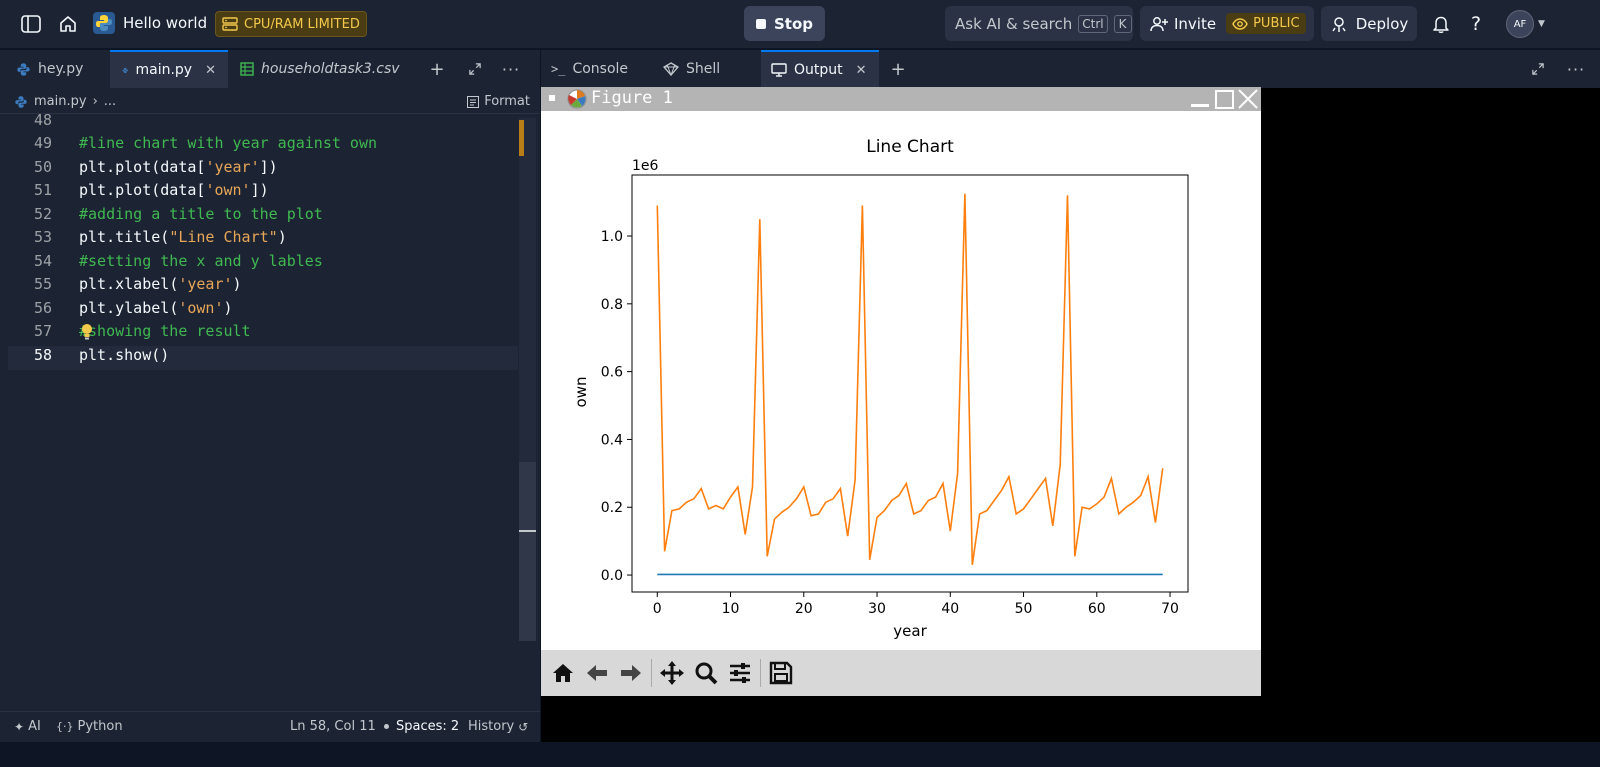 Image resolution: width=1600 pixels, height=767 pixels. What do you see at coordinates (781, 673) in the screenshot?
I see `save-figure-button` at bounding box center [781, 673].